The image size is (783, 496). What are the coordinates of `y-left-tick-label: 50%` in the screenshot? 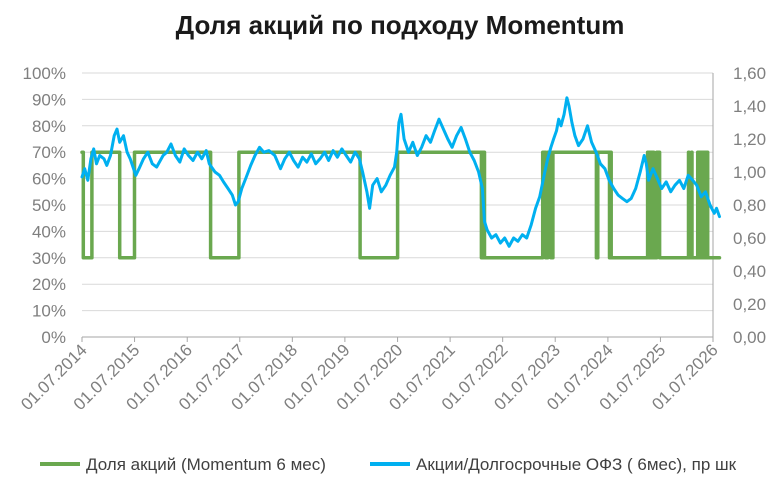 It's located at (49, 205).